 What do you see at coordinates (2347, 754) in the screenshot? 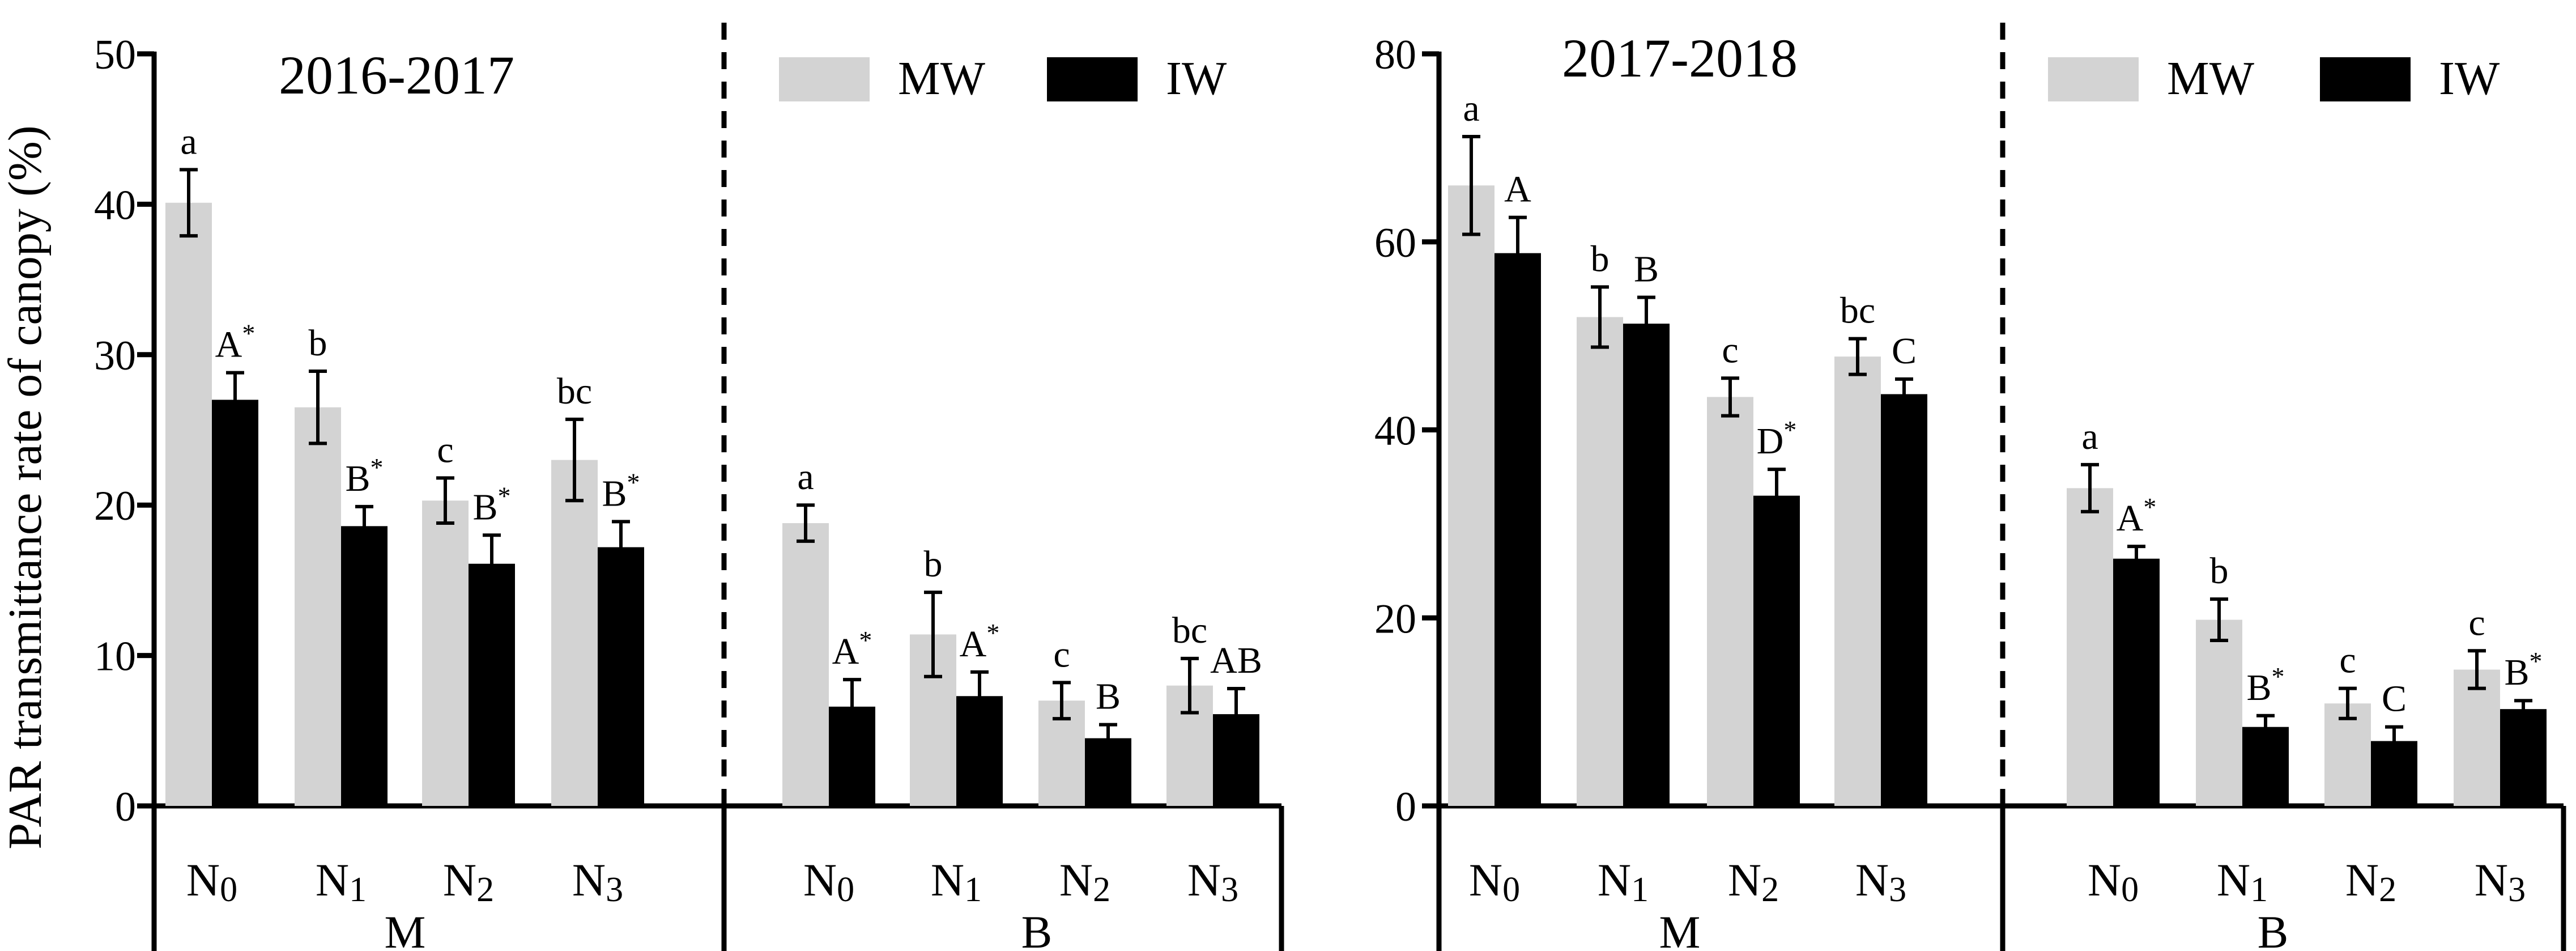
I see `bar-mw-b-n2` at bounding box center [2347, 754].